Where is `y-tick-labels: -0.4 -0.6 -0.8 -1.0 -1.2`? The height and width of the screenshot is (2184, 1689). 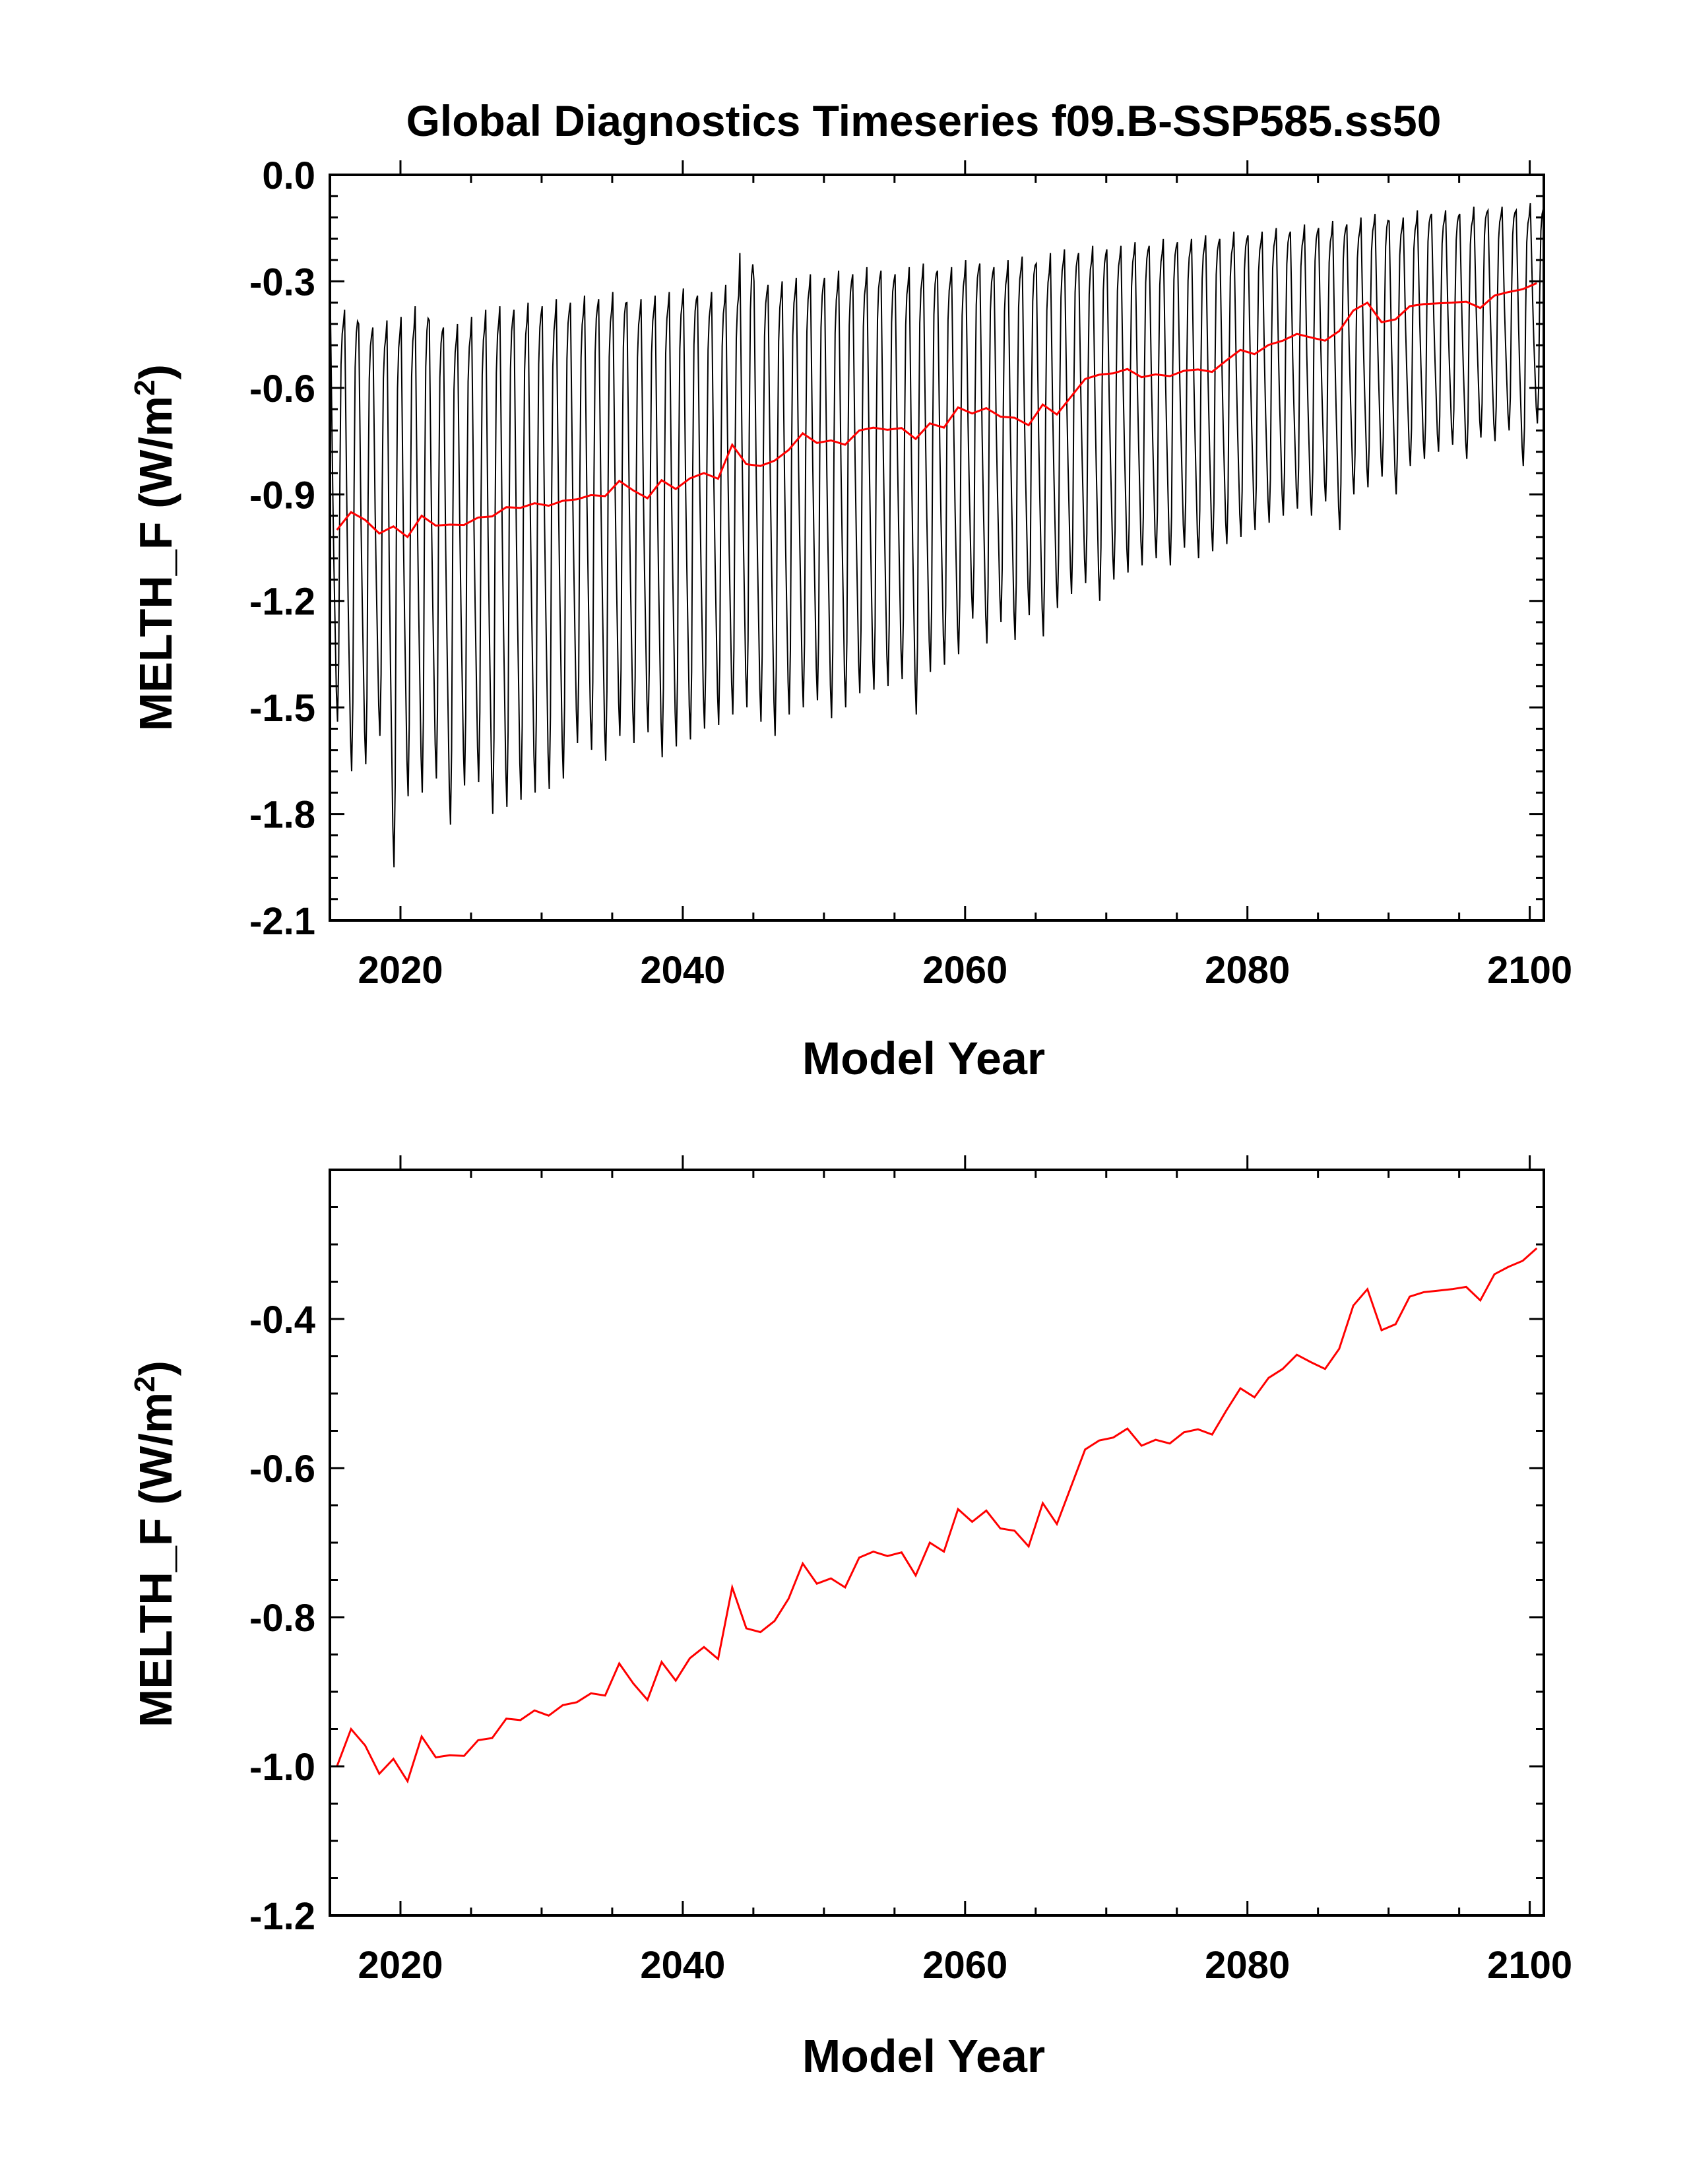
y-tick-labels: -0.4 -0.6 -0.8 -1.0 -1.2 is located at coordinates (282, 1618).